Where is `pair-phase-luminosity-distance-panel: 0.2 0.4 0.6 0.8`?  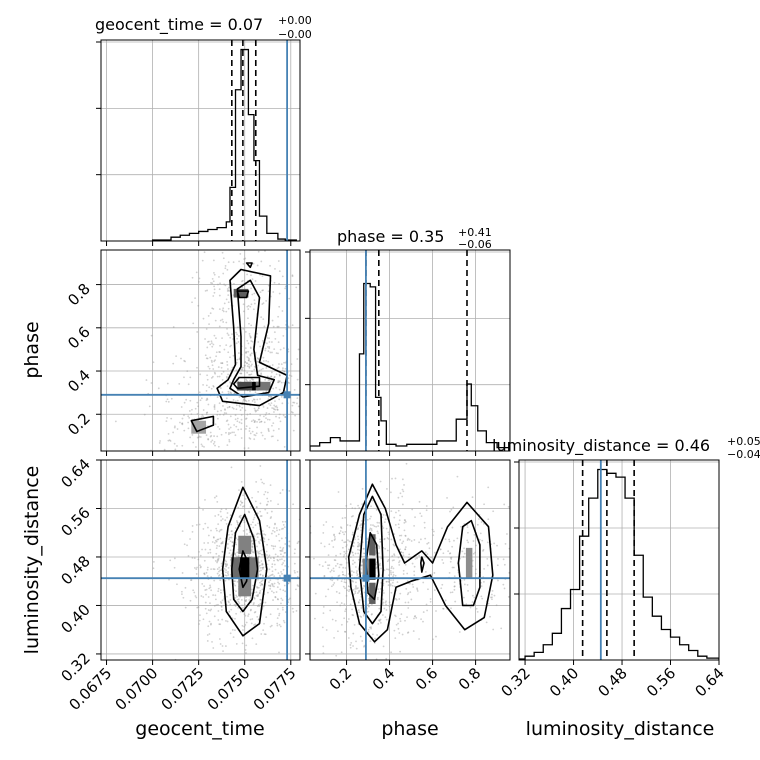
pair-phase-luminosity-distance-panel: 0.2 0.4 0.6 0.8 is located at coordinates (408, 576).